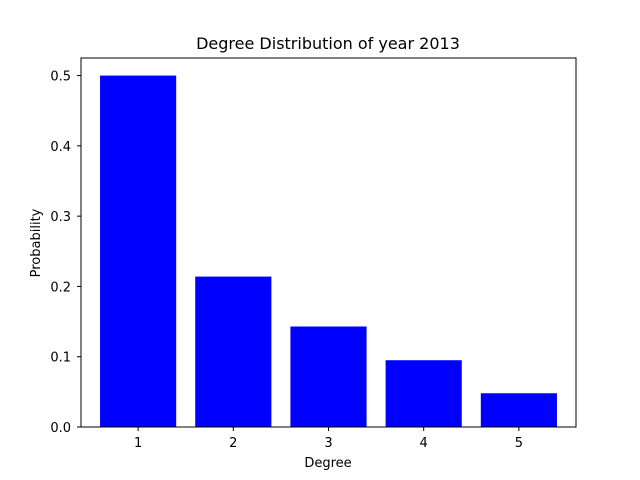 The width and height of the screenshot is (640, 480). I want to click on y-tick-label: 0.3, so click(60, 217).